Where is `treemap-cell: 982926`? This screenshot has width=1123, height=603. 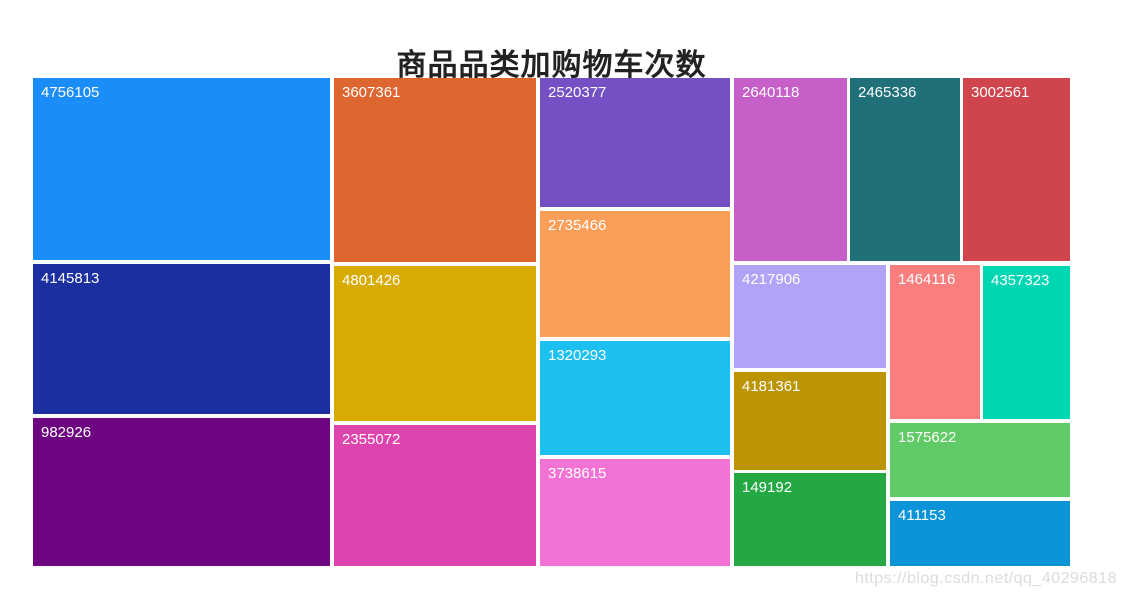 treemap-cell: 982926 is located at coordinates (181, 492).